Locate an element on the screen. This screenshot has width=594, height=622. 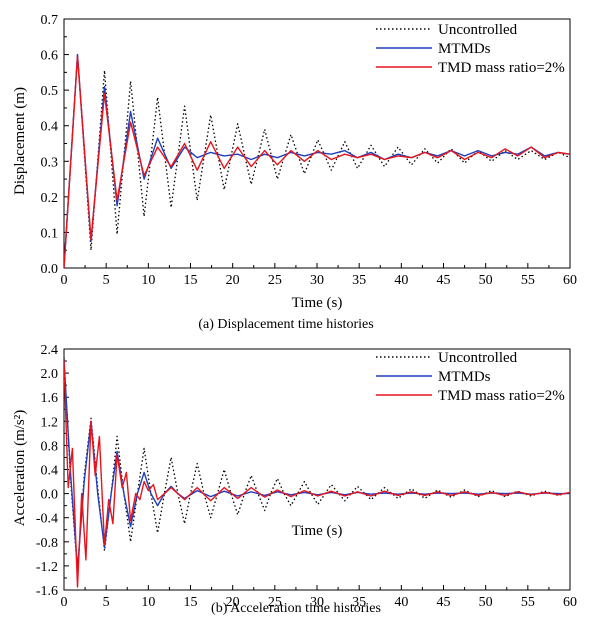
acceleration-y-tick-label: -0.4 is located at coordinates (47, 519).